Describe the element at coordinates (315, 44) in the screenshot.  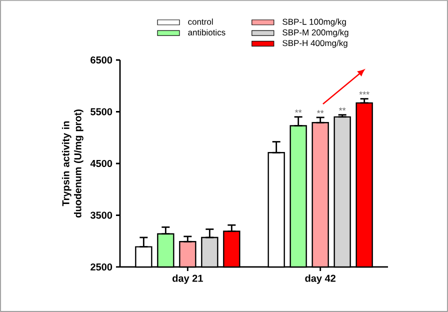
I see `legend-label: SBP-H 400mg/kg` at that location.